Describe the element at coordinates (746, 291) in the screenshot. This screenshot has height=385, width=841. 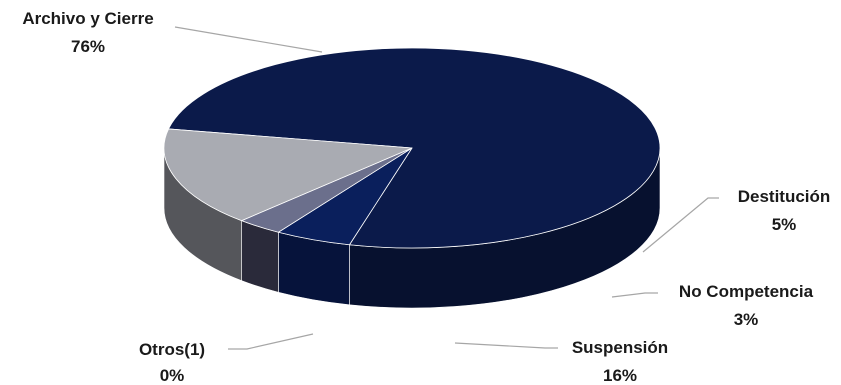
I see `label-no-competencia-name: No Competencia` at that location.